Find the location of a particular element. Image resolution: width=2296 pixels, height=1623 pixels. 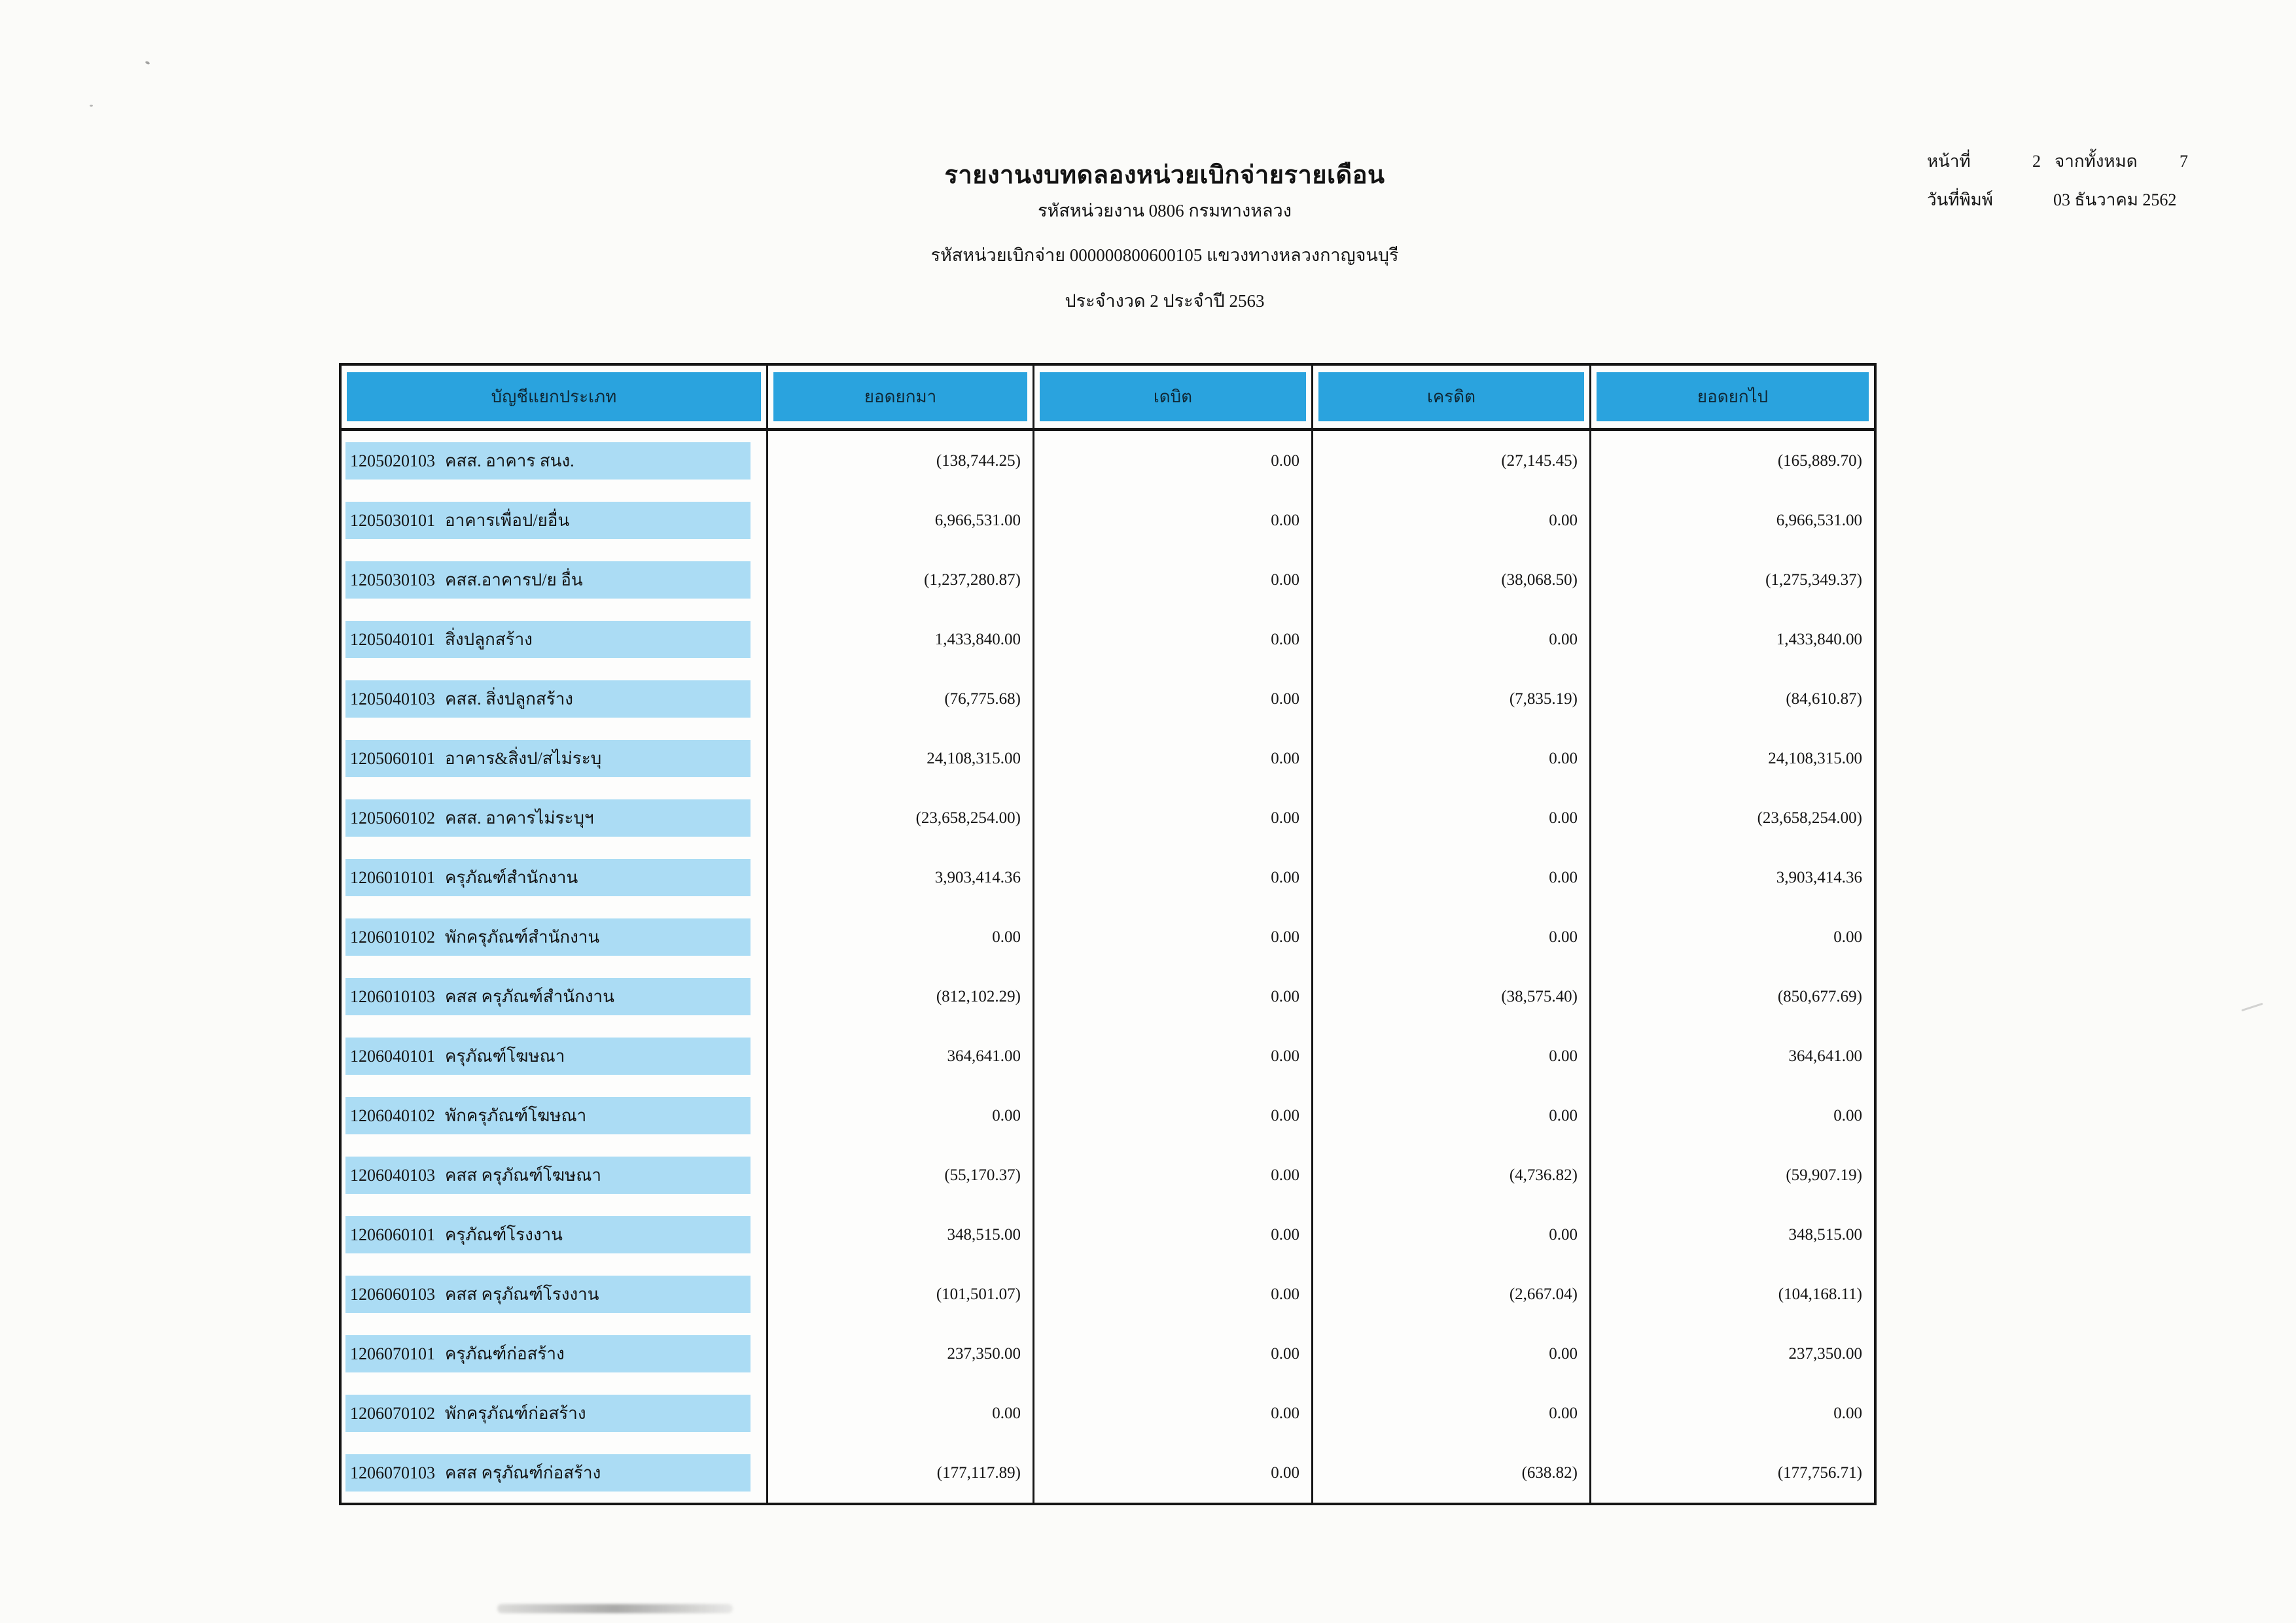

account-name: อาคารเพื่อป/ยอื่น is located at coordinates (508, 520).